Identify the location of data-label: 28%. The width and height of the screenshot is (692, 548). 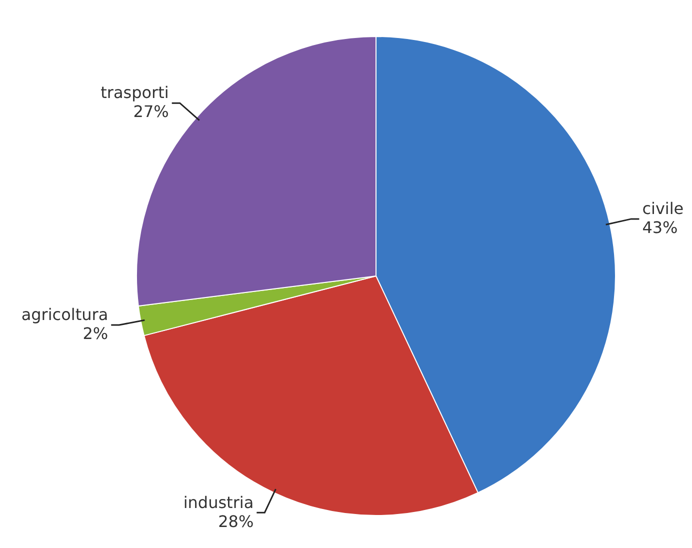
(236, 521).